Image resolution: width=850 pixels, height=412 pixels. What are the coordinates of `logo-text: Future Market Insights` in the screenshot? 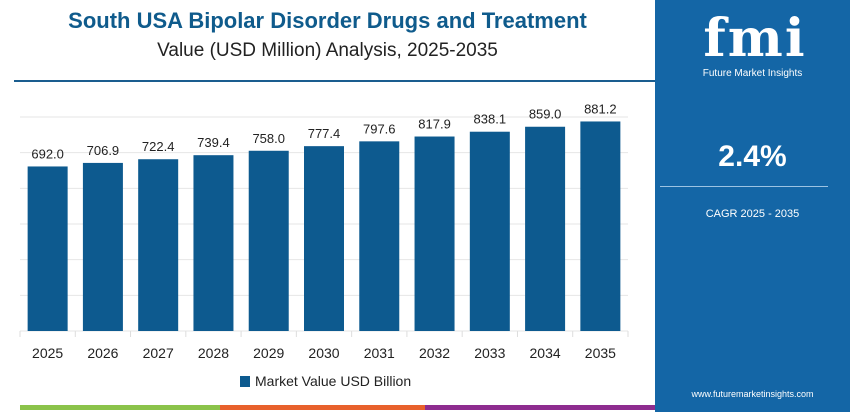 It's located at (752, 73).